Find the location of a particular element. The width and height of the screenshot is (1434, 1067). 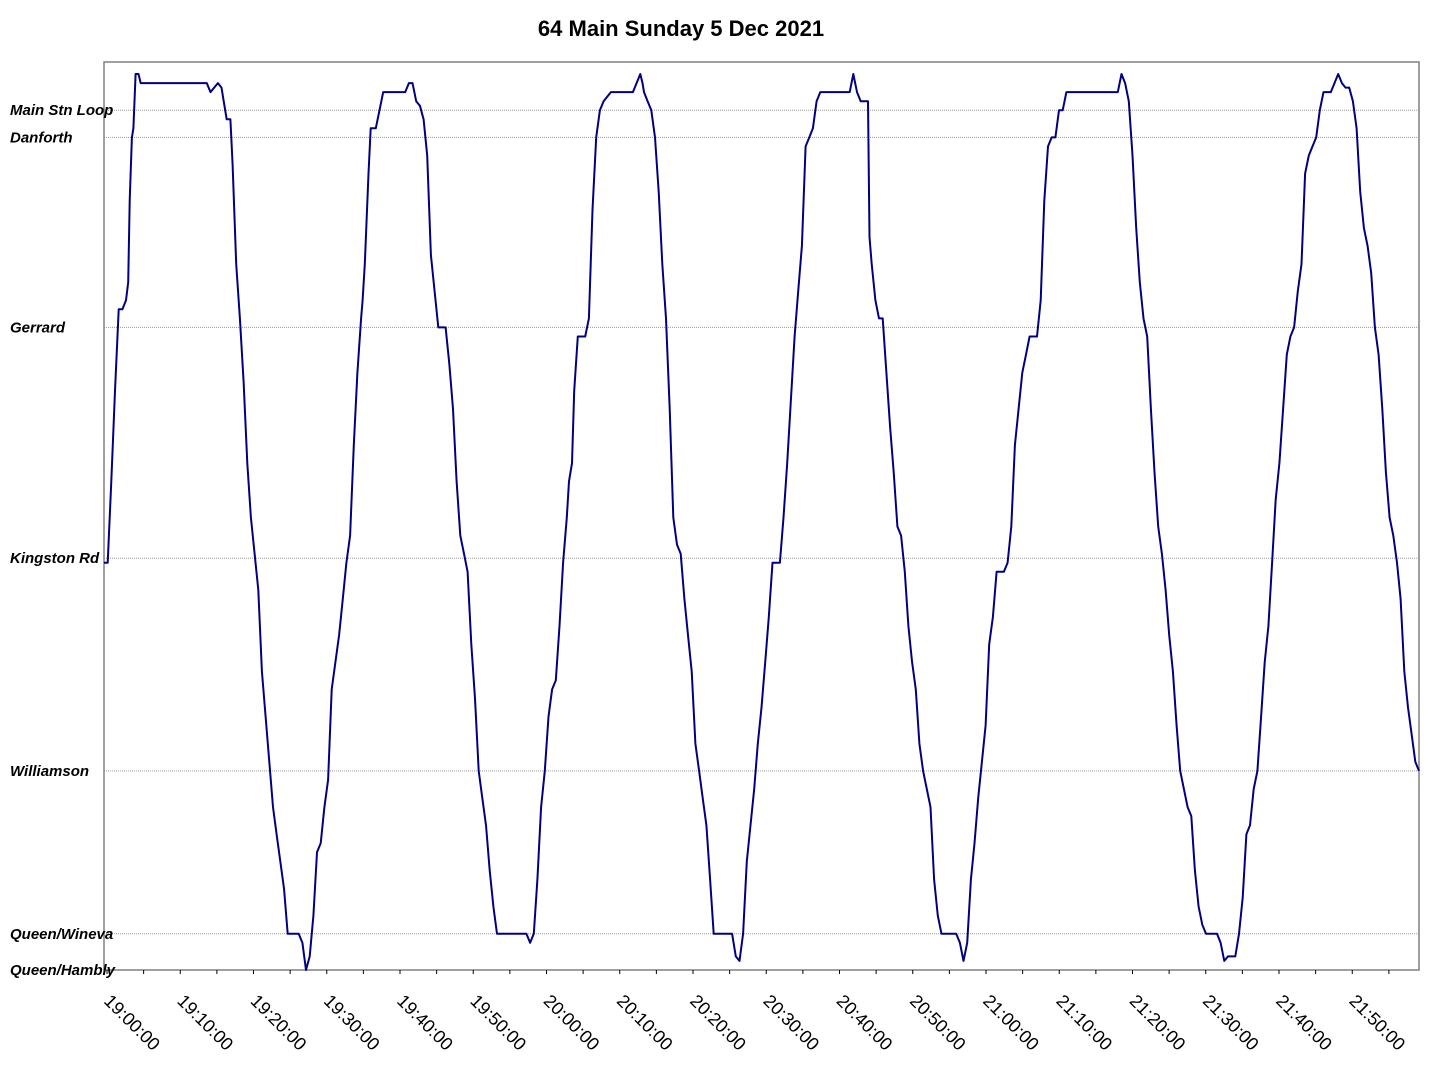

stop-label: Main Stn Loop is located at coordinates (61, 110).